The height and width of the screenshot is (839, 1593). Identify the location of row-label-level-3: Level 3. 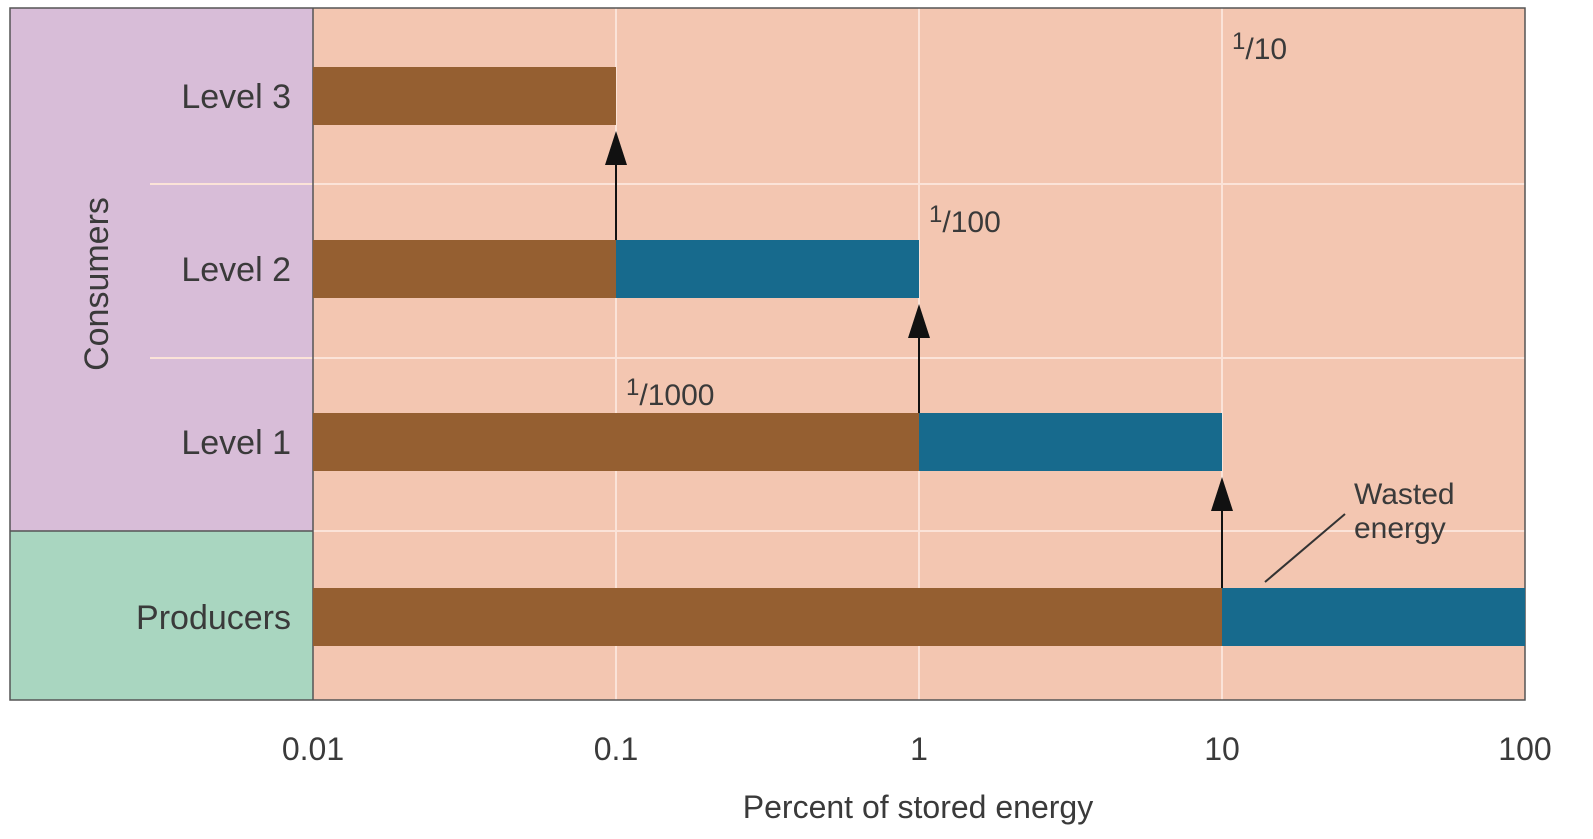
(236, 97).